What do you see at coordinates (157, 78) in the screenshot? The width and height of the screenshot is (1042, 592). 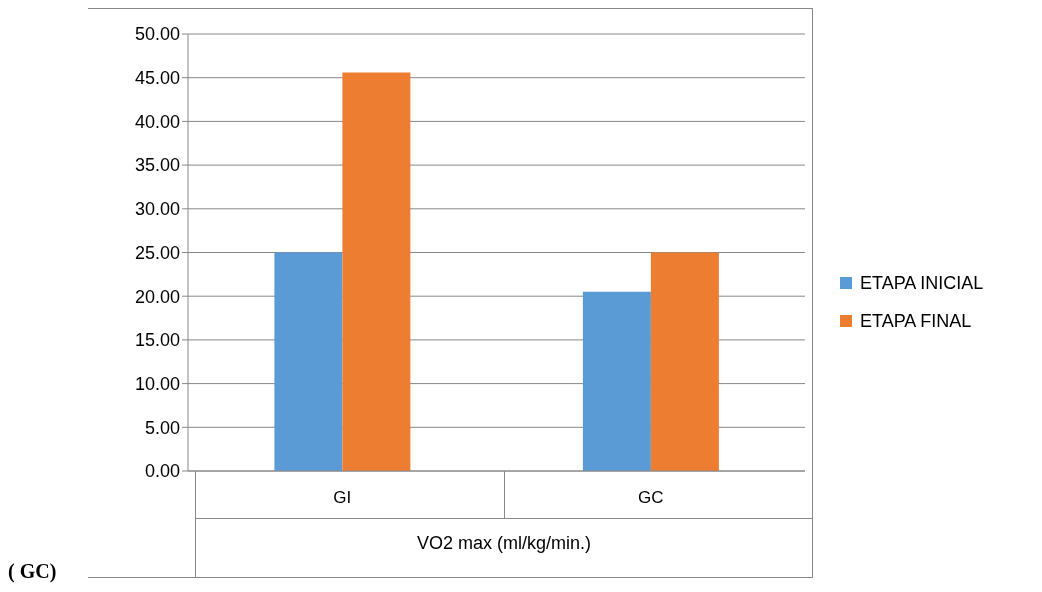 I see `y-tick-label: 45.00` at bounding box center [157, 78].